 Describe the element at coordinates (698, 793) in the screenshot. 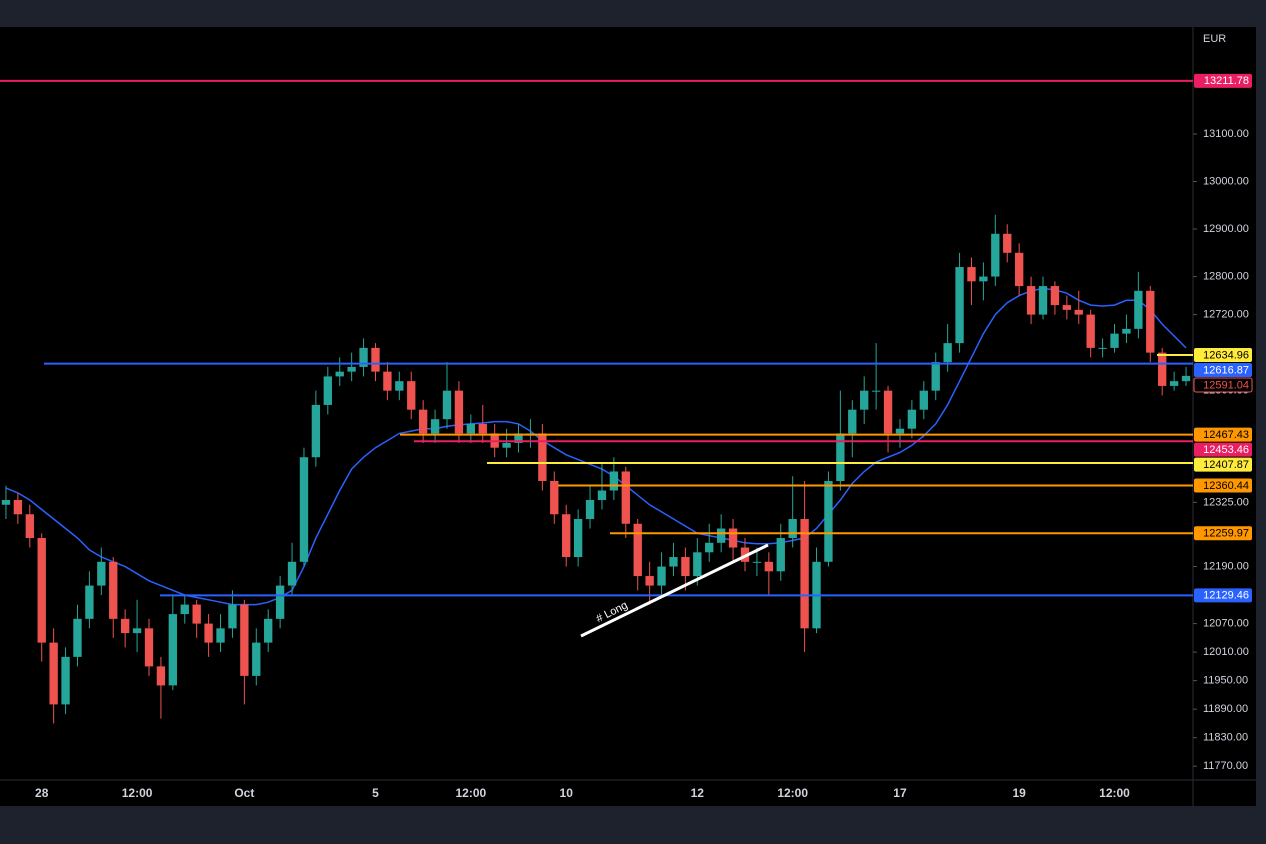

I see `x-tick-label: 12` at that location.